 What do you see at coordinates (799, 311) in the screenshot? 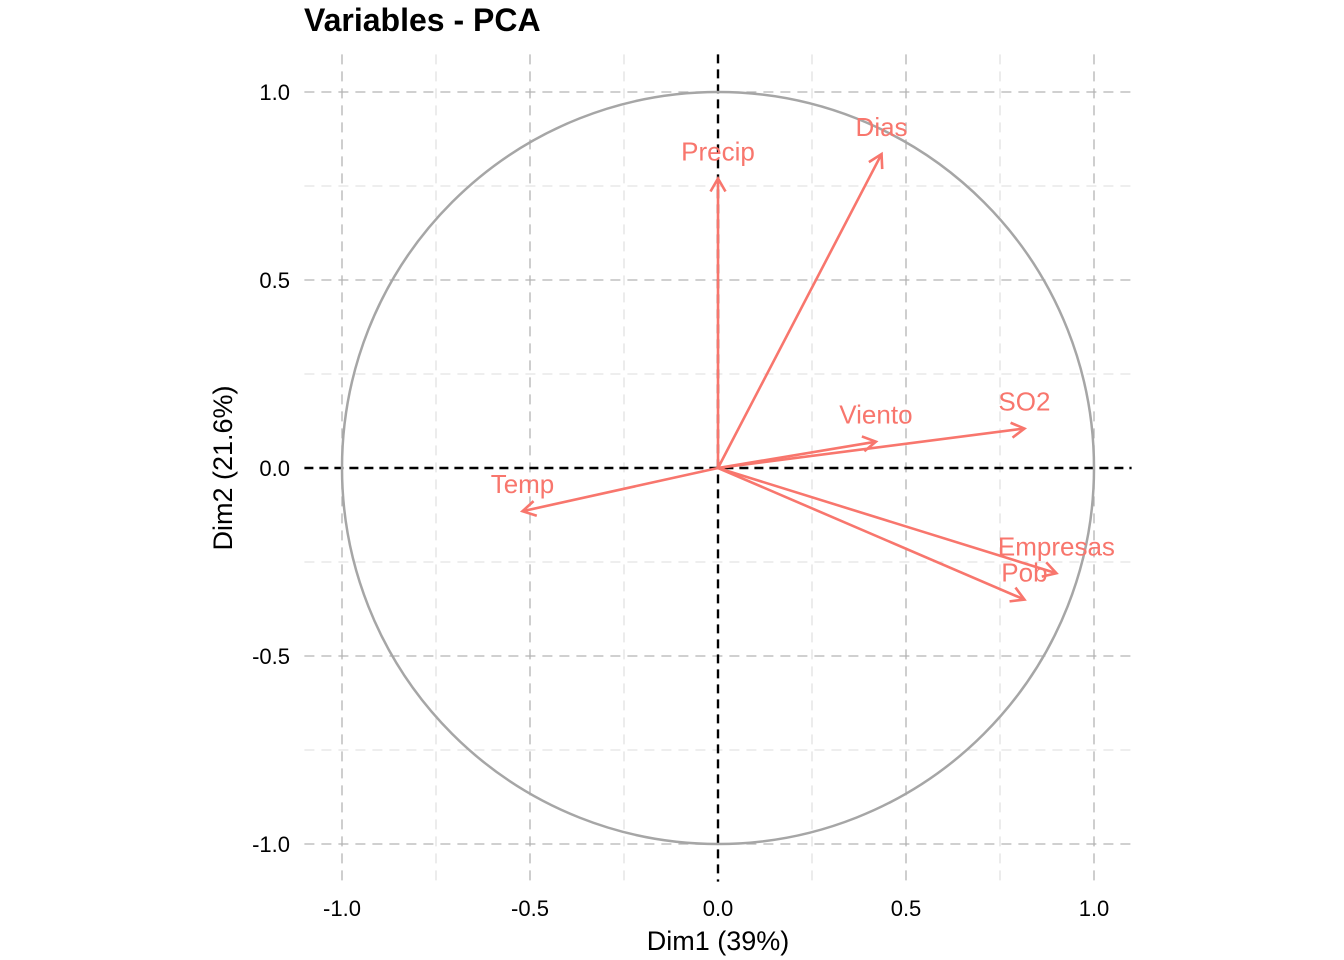
I see `arrow-dias` at bounding box center [799, 311].